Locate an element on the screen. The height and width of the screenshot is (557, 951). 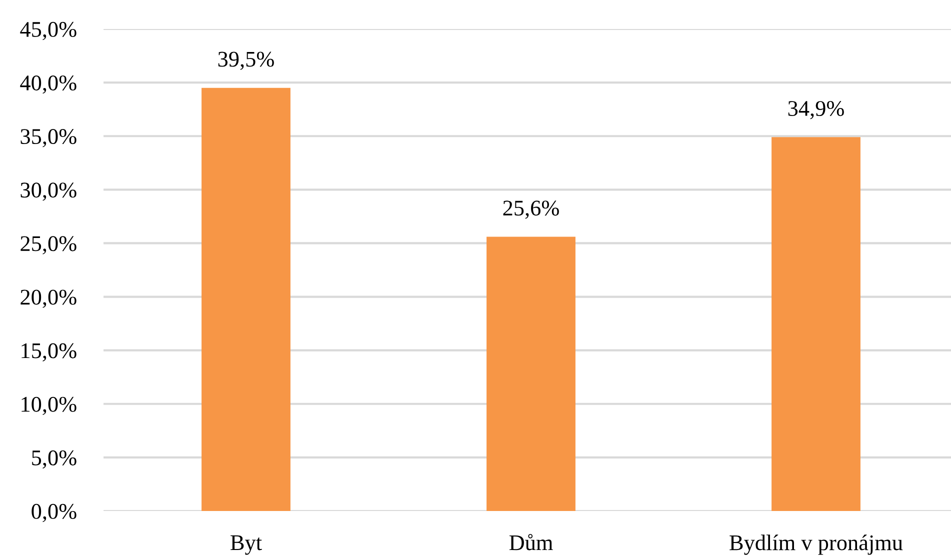
data-label: 25,6% is located at coordinates (531, 209).